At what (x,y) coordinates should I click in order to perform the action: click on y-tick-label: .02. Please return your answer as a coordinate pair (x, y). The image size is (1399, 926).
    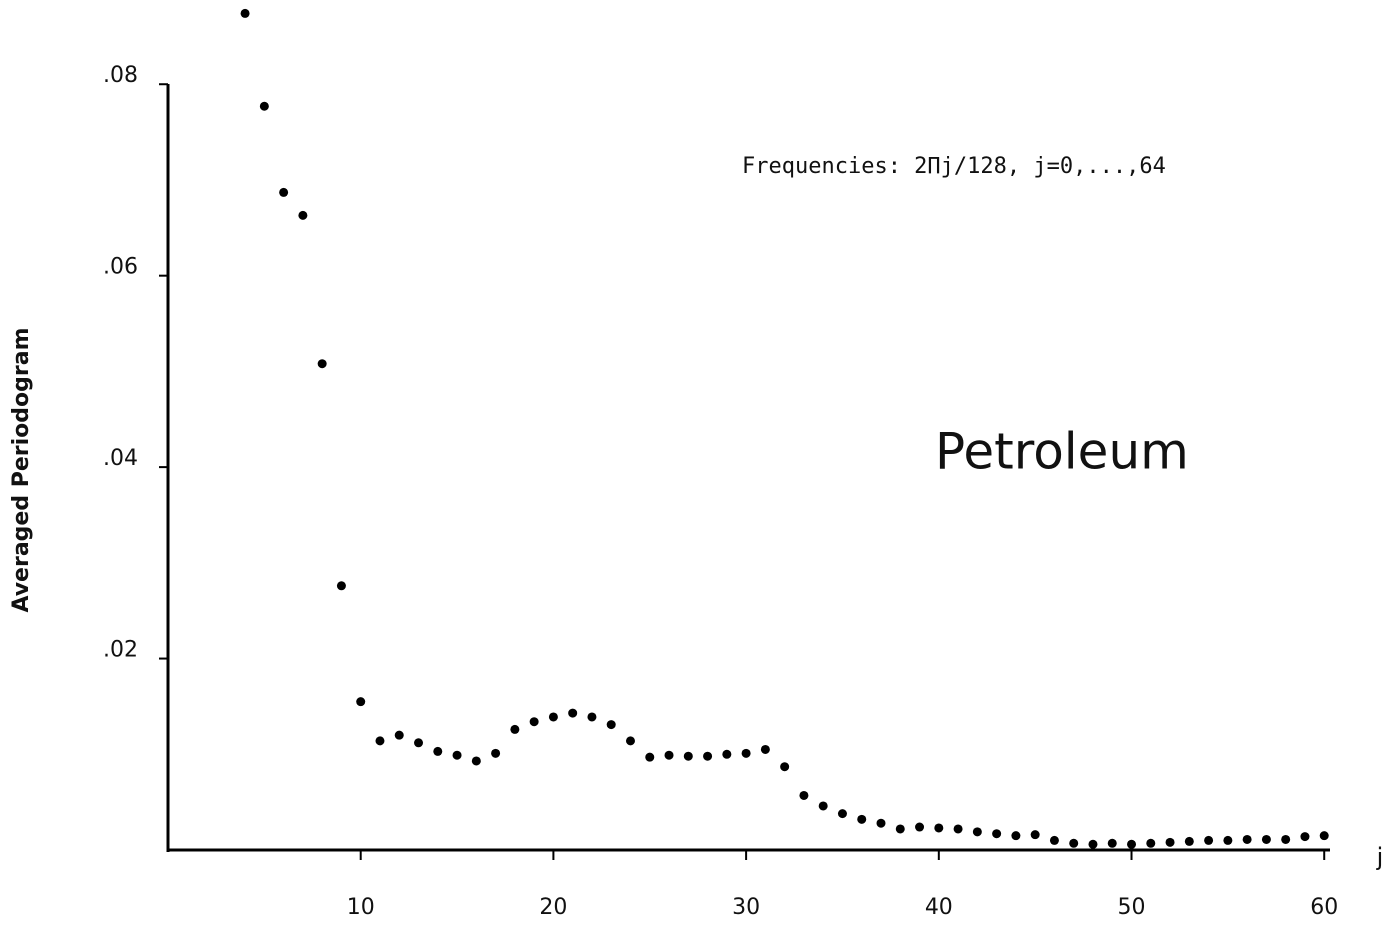
    Looking at the image, I should click on (120, 650).